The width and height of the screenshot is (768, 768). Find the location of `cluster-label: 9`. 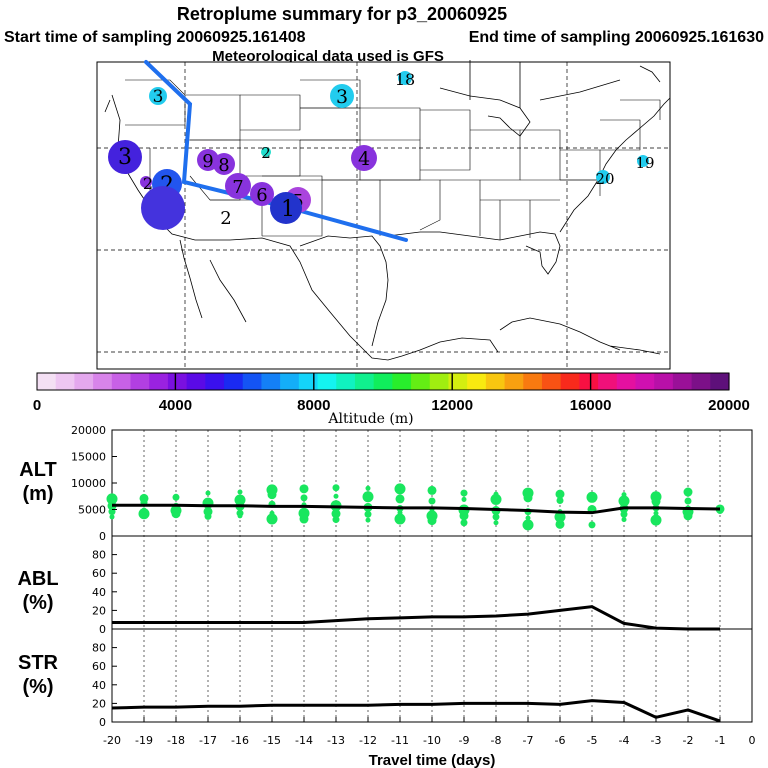

cluster-label: 9 is located at coordinates (207, 161).